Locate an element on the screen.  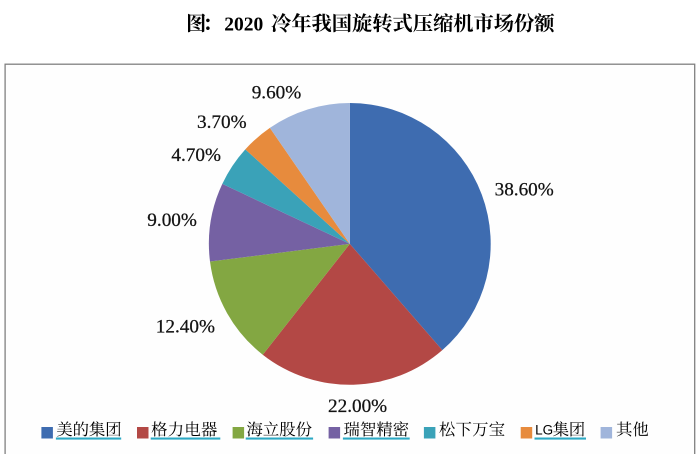
svg-text: 9.60% is located at coordinates (277, 92).